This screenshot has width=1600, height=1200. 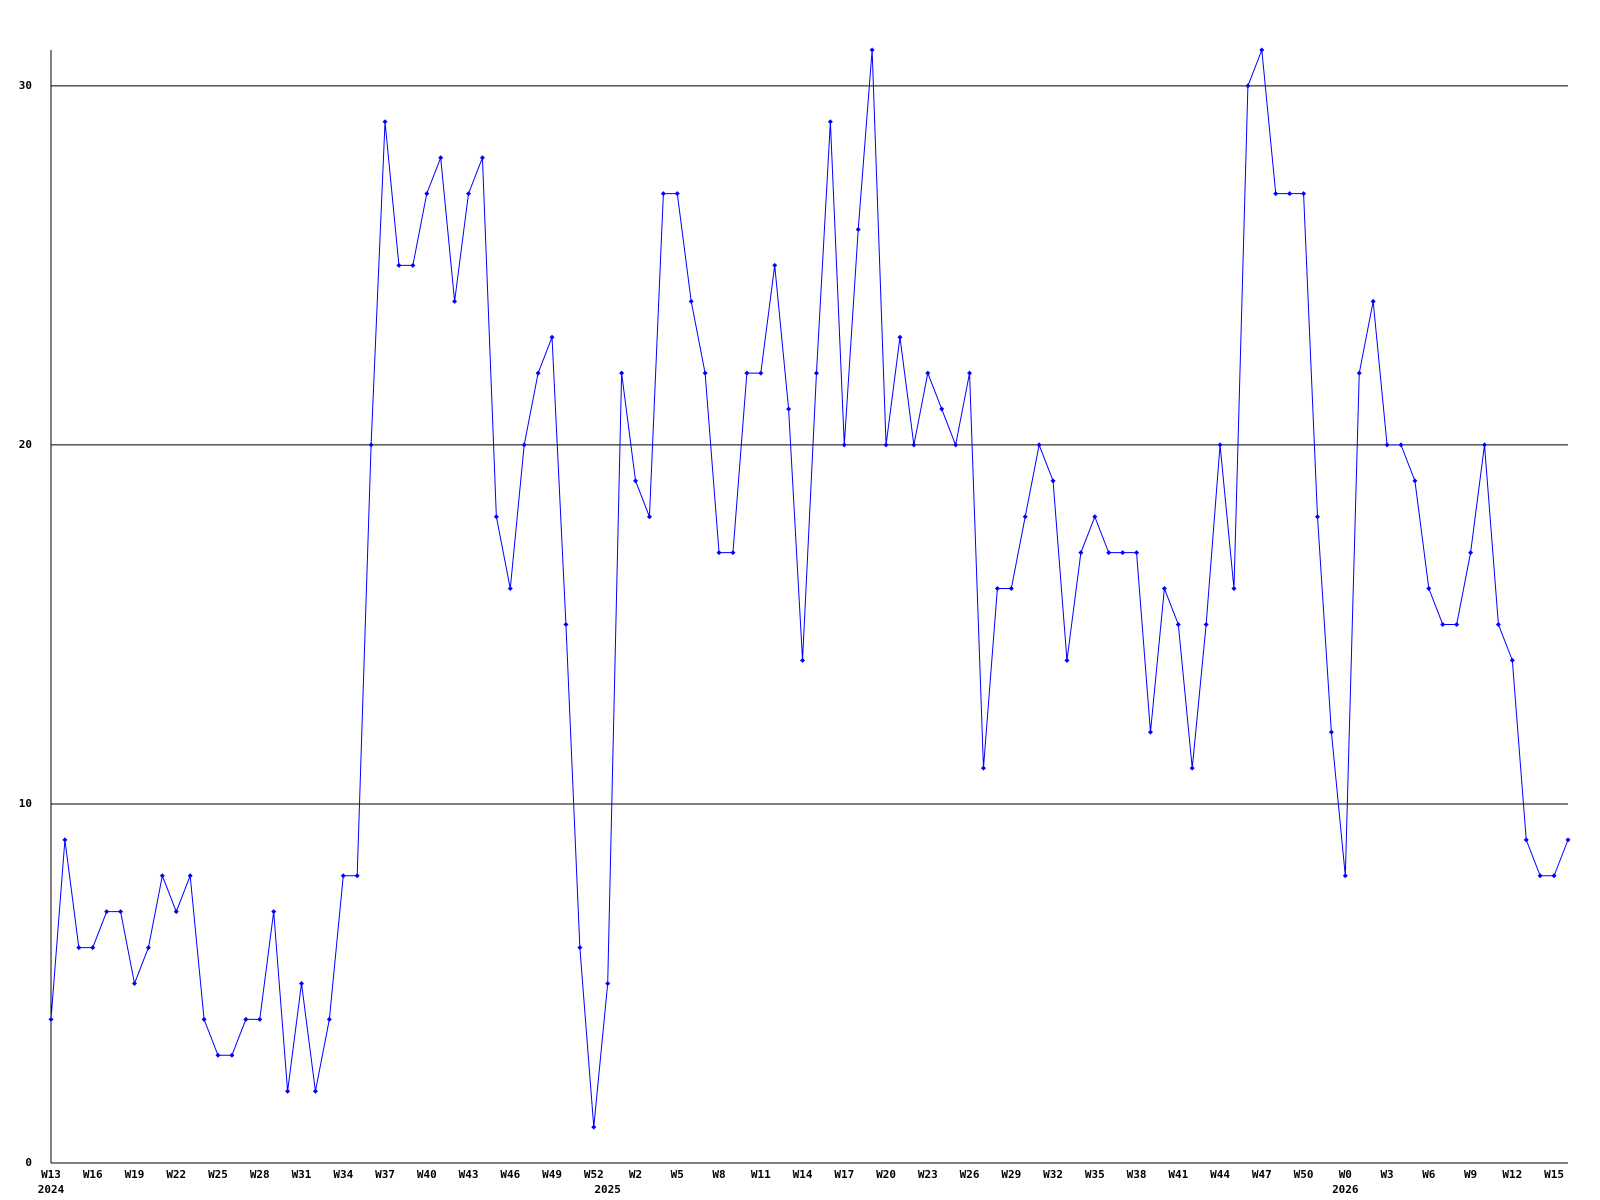 I want to click on x-tick-label: W22, so click(x=176, y=1174).